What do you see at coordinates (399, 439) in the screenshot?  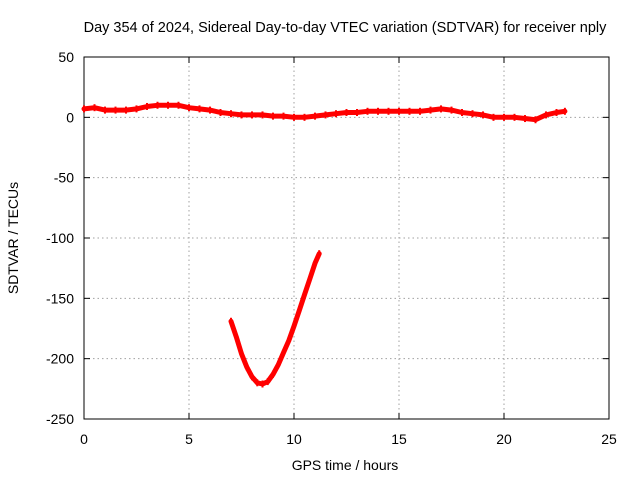 I see `x-tick-label: 15` at bounding box center [399, 439].